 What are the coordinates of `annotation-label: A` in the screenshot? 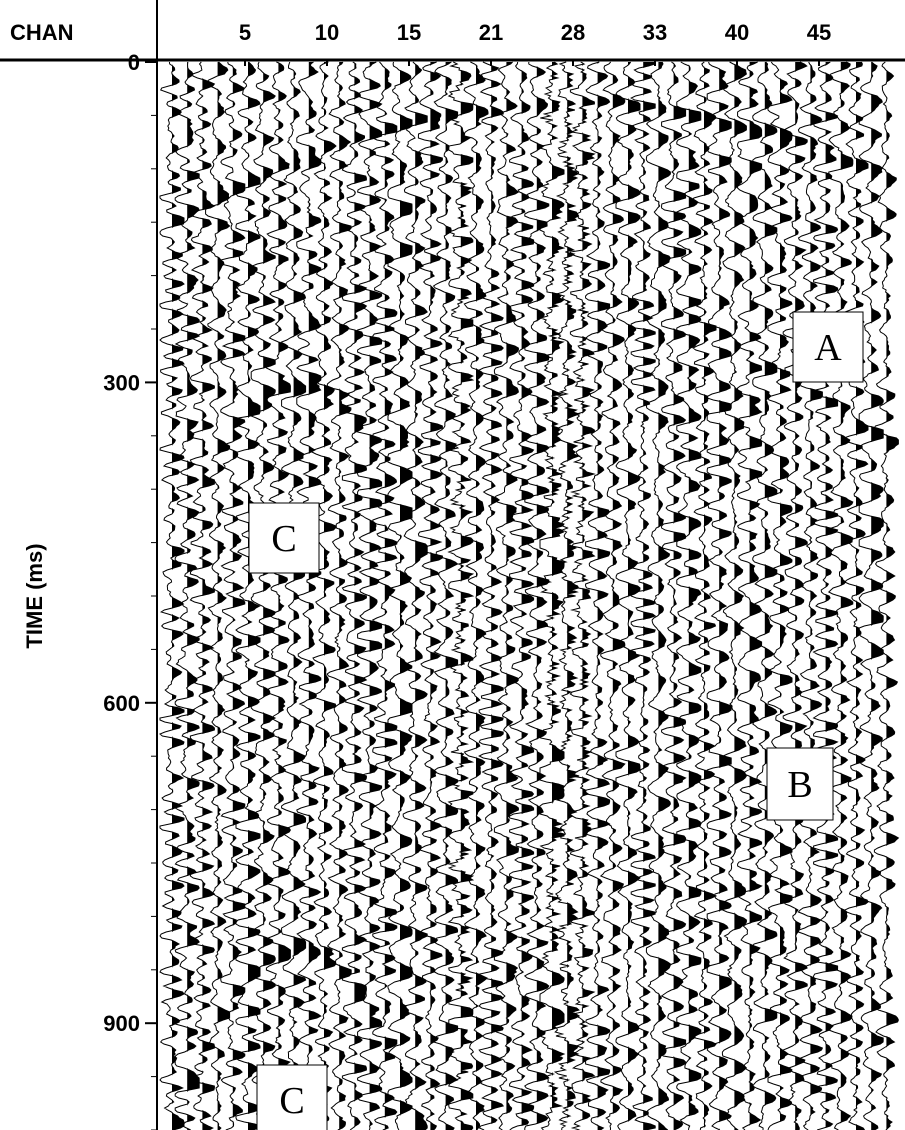 It's located at (828, 348).